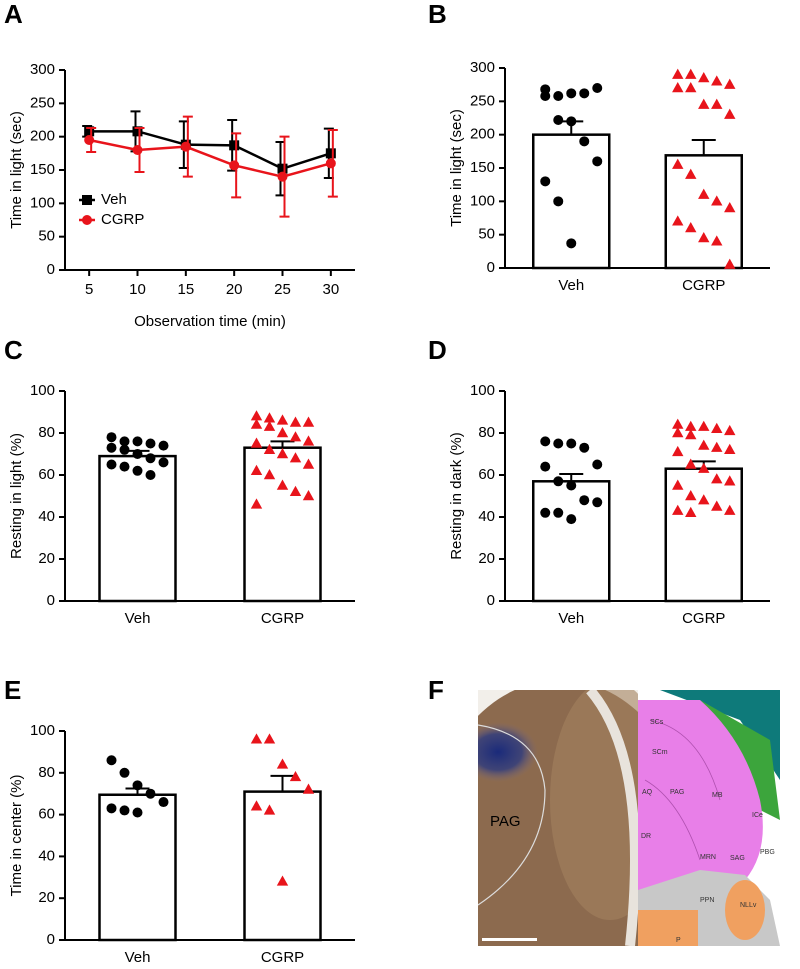 This screenshot has height=969, width=800. I want to click on y-tick-label: 200, so click(482, 134).